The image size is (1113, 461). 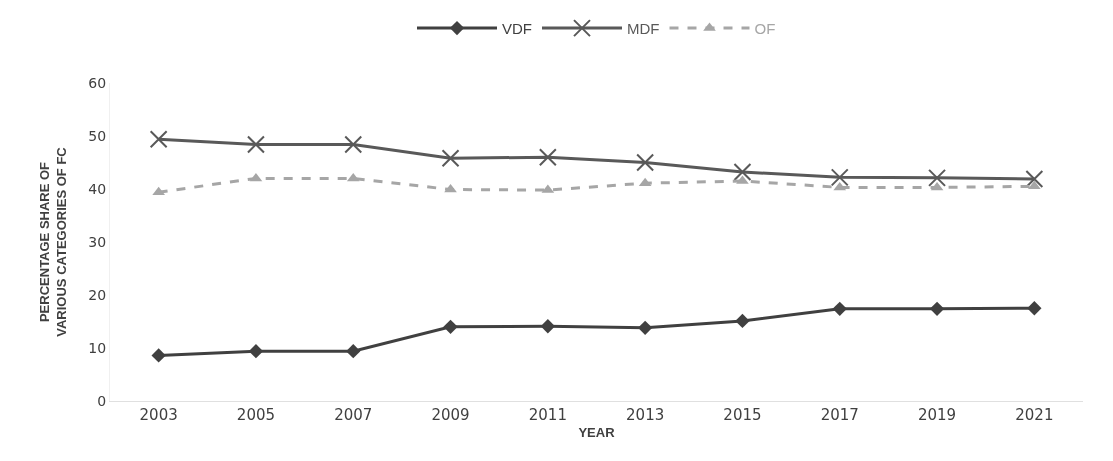 What do you see at coordinates (547, 415) in the screenshot?
I see `x-tick-label: 2011` at bounding box center [547, 415].